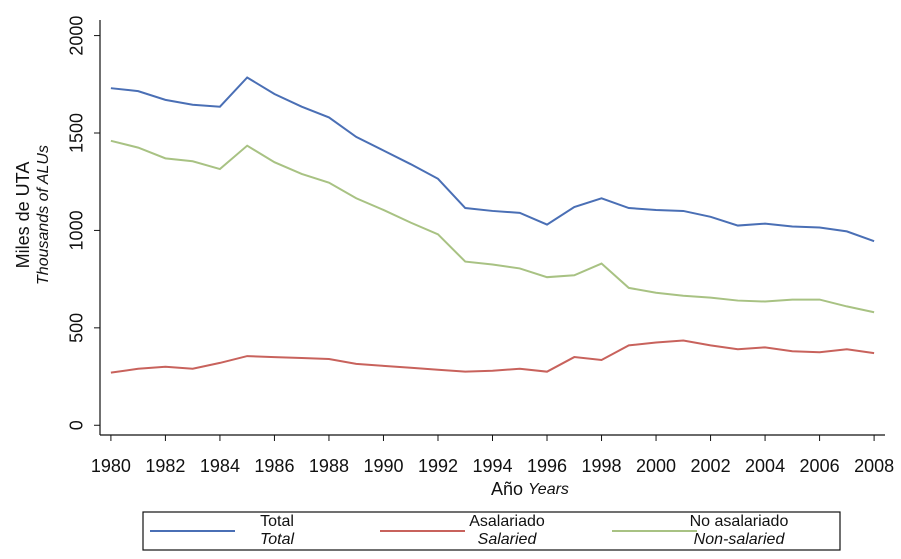  I want to click on legend-label-en: Total, so click(277, 539).